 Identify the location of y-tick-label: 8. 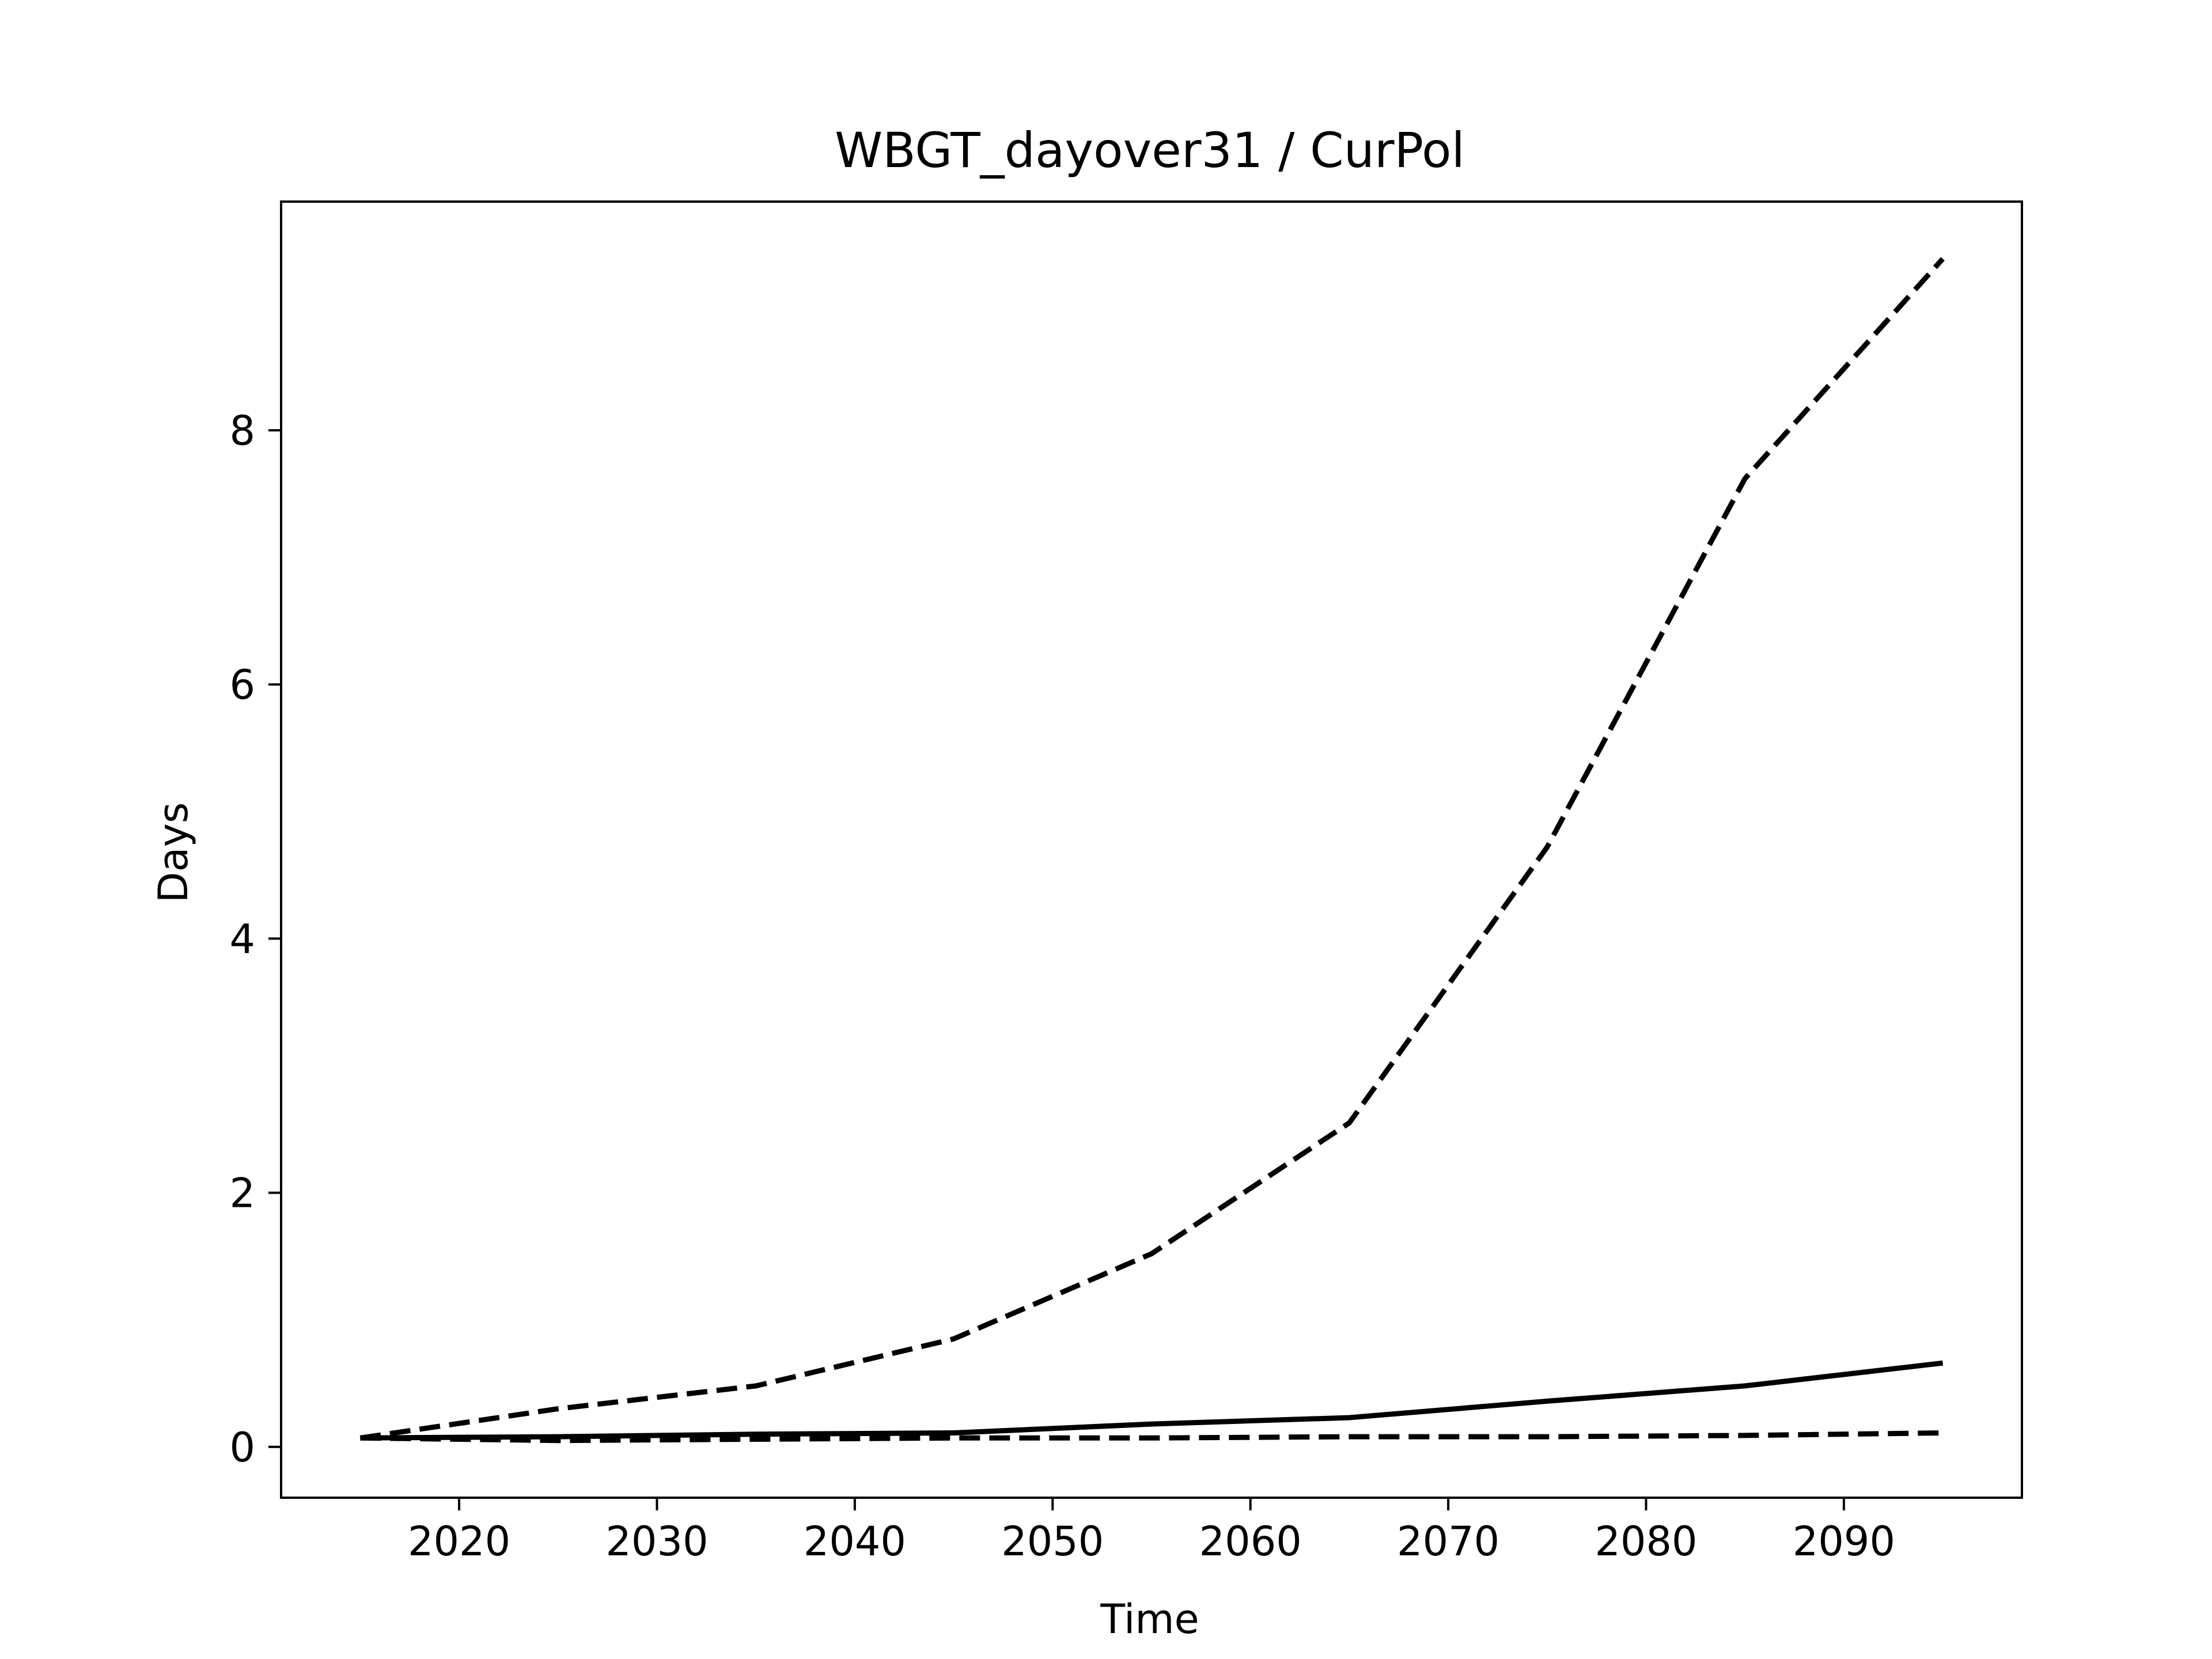
(242, 430).